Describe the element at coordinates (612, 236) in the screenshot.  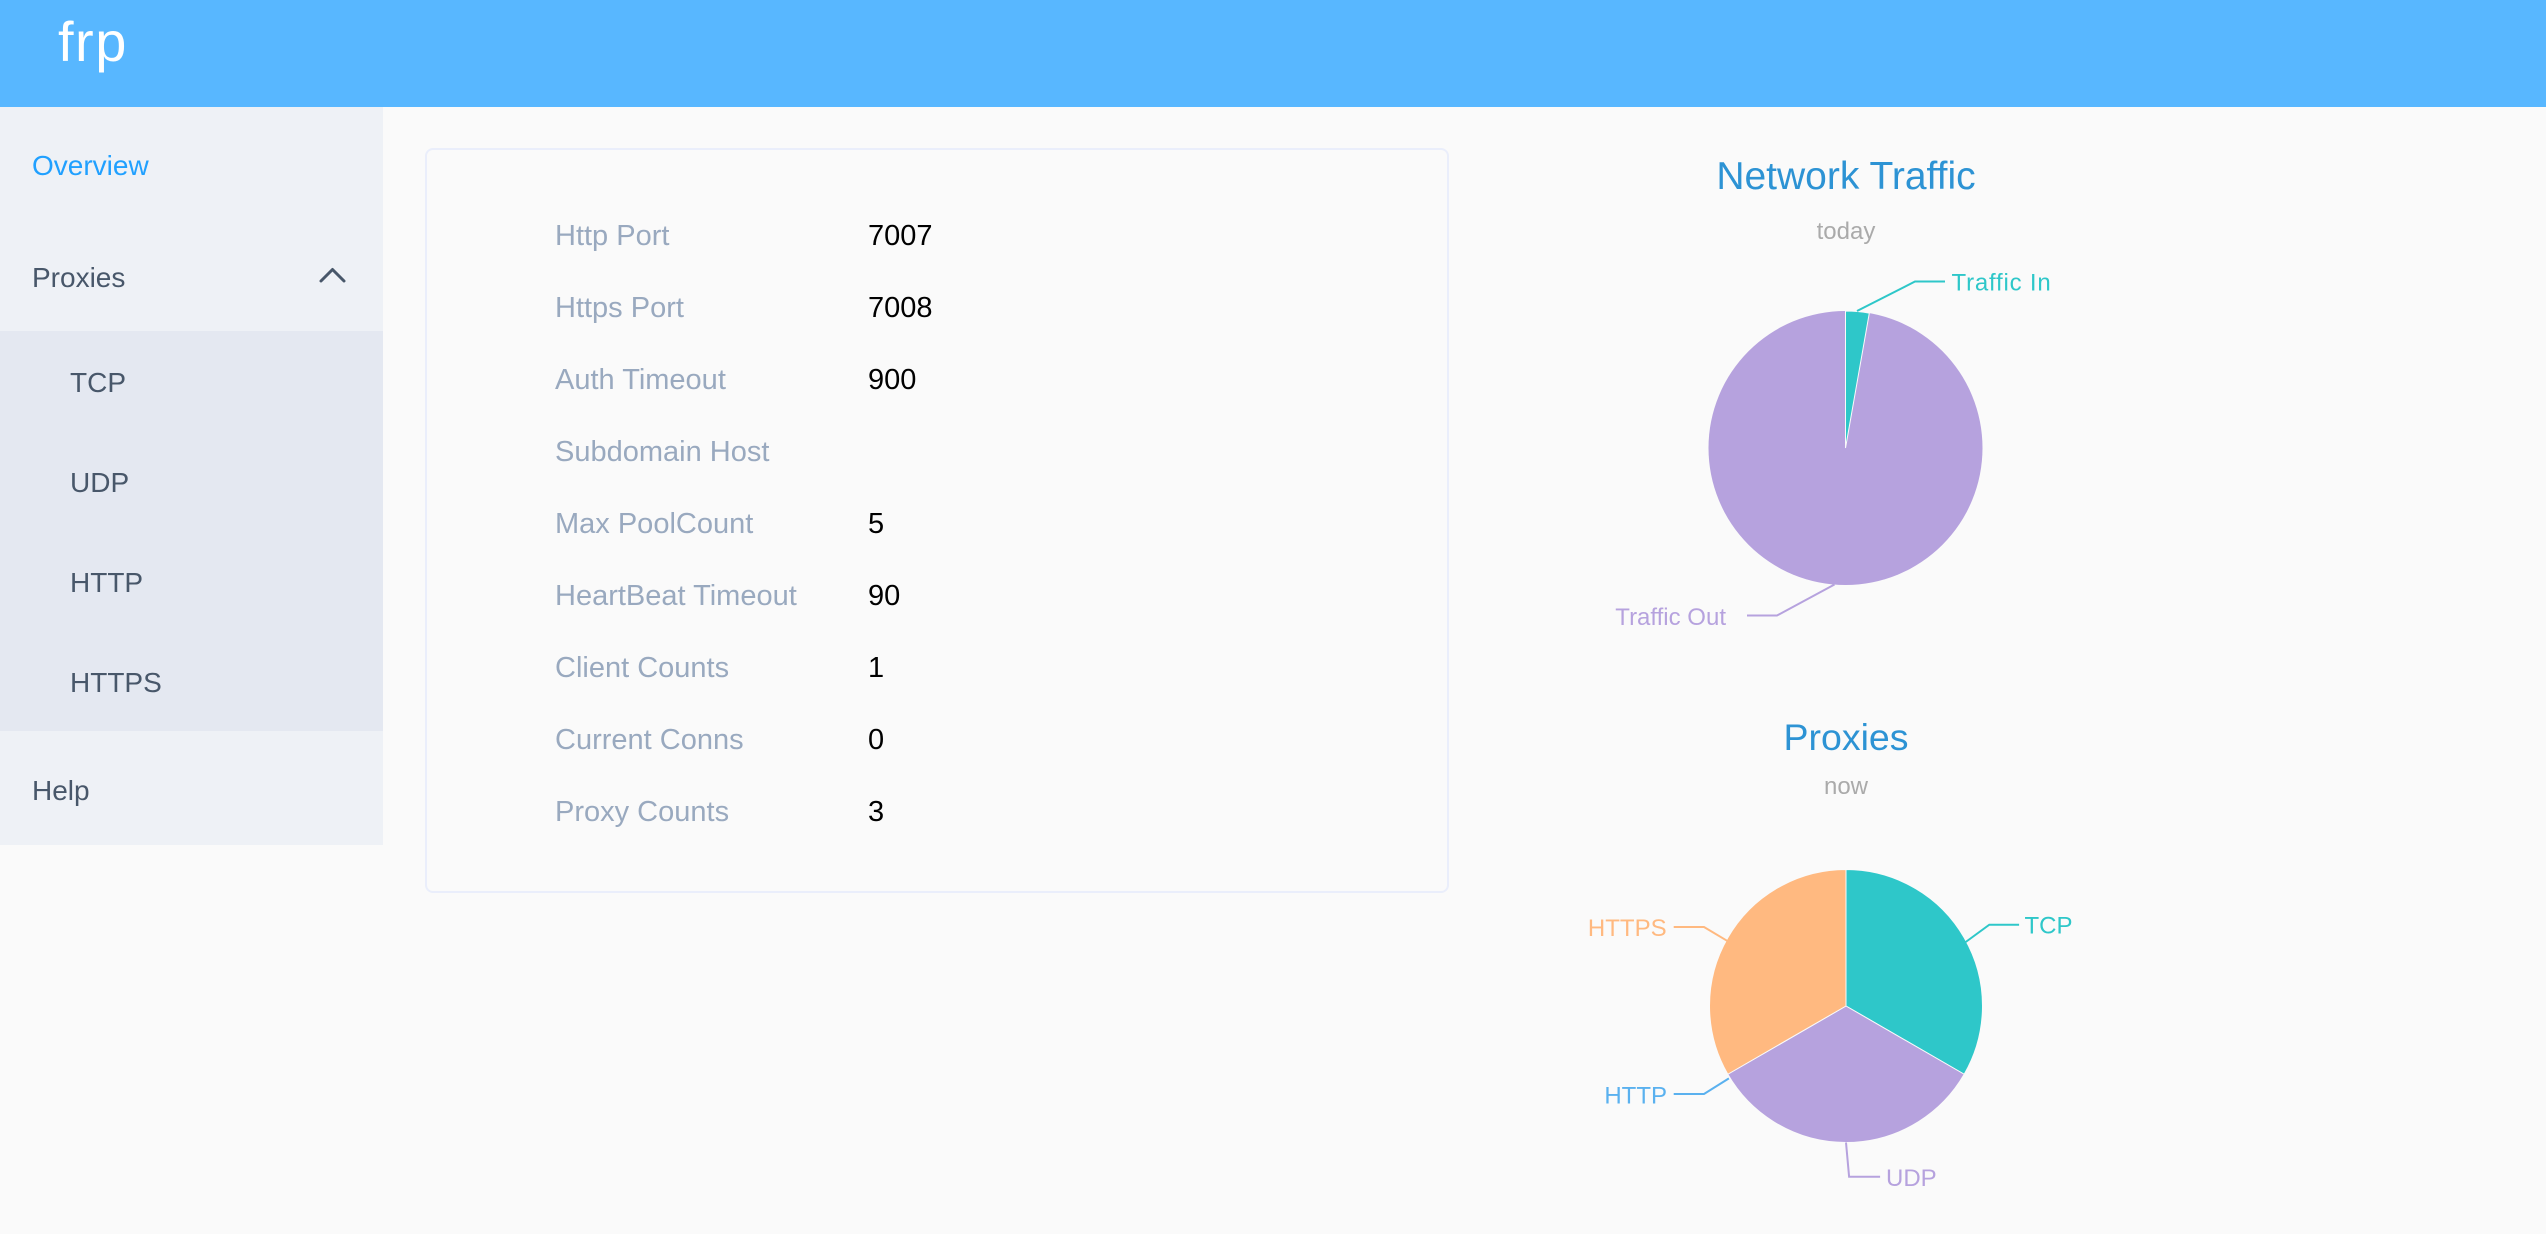
I see `svg-text: Http Port` at that location.